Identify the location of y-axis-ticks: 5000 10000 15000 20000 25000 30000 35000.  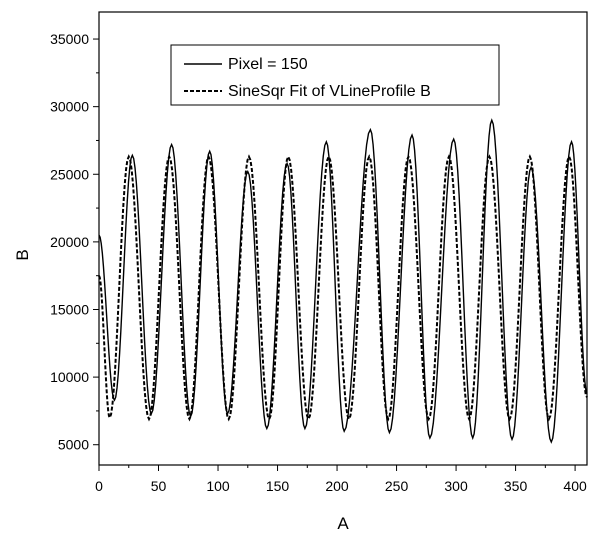
(74, 242).